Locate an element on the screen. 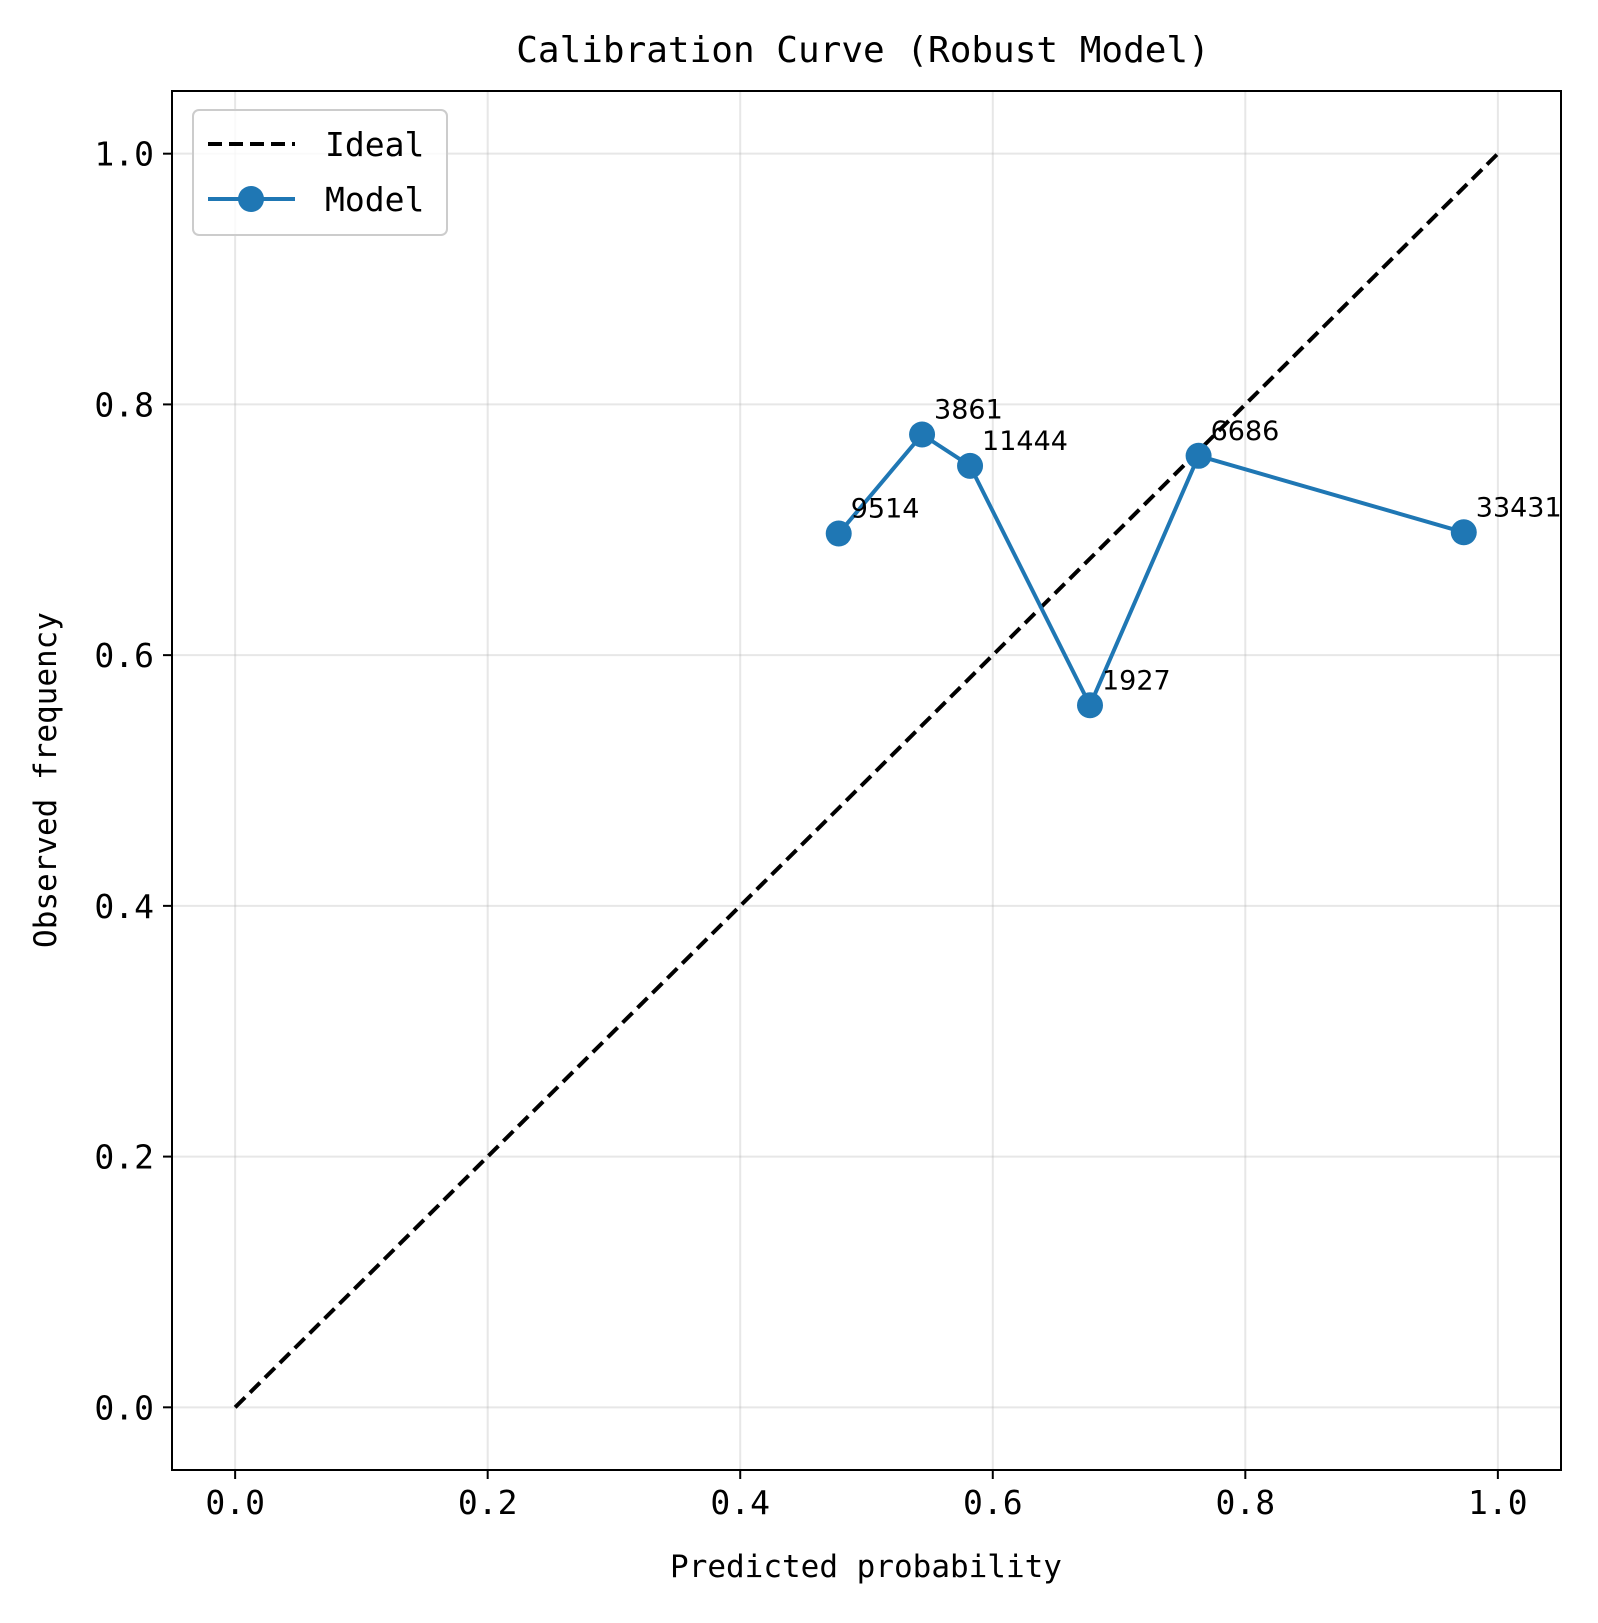 The width and height of the screenshot is (1598, 1623). point-count-label: 33431 is located at coordinates (1519, 507).